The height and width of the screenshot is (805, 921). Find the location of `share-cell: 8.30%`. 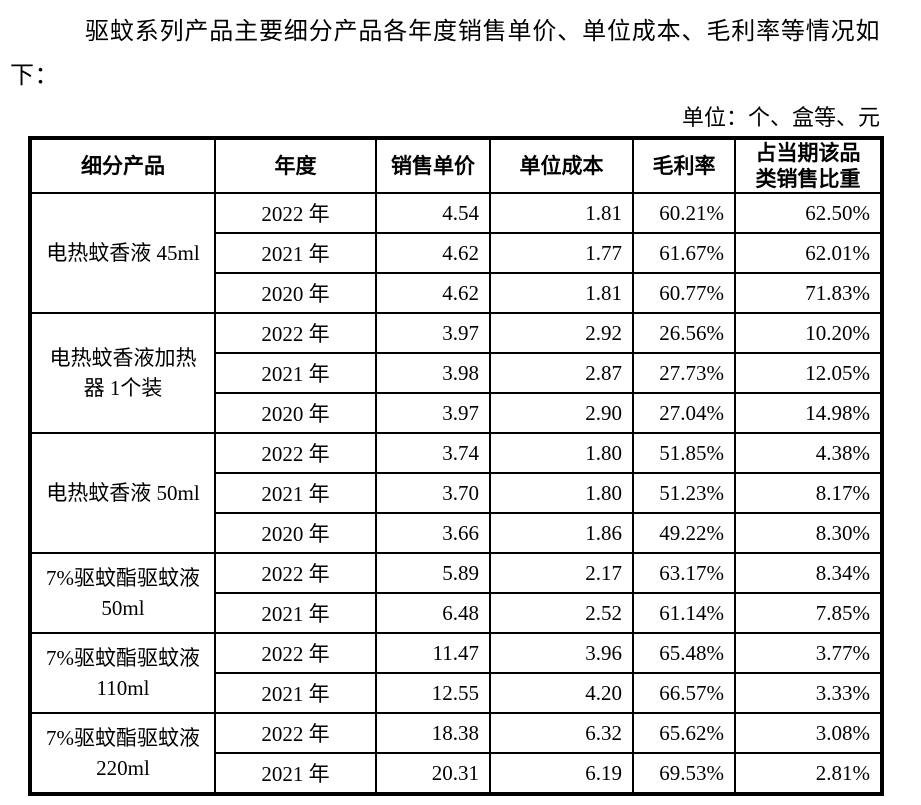

share-cell: 8.30% is located at coordinates (808, 533).